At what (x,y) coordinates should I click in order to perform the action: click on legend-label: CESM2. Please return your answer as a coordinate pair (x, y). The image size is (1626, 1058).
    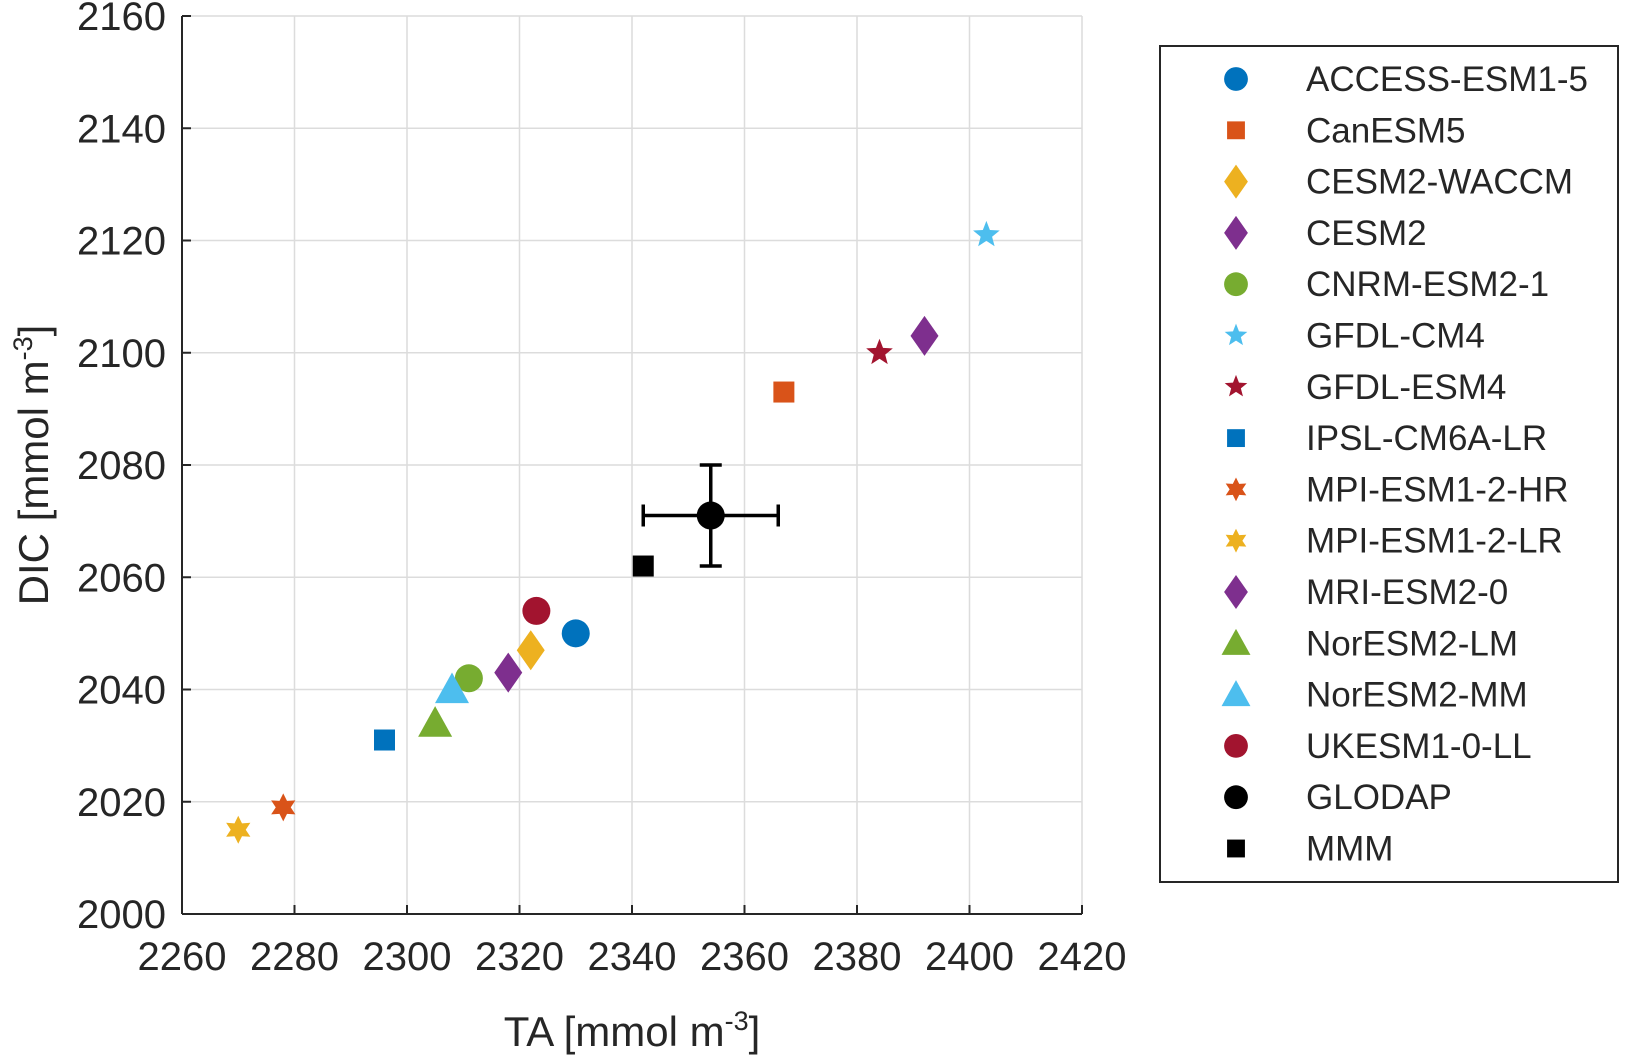
    Looking at the image, I should click on (1366, 233).